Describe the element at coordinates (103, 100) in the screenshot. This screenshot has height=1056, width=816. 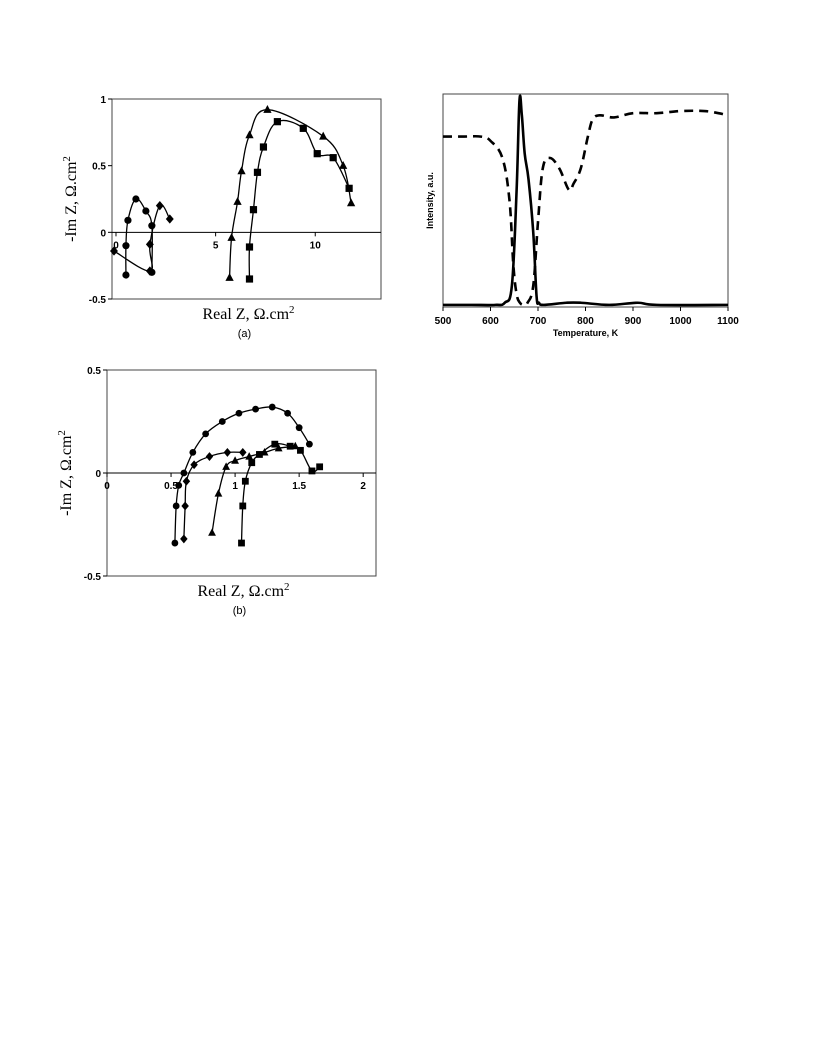
I see `y-tick-label: 1` at that location.